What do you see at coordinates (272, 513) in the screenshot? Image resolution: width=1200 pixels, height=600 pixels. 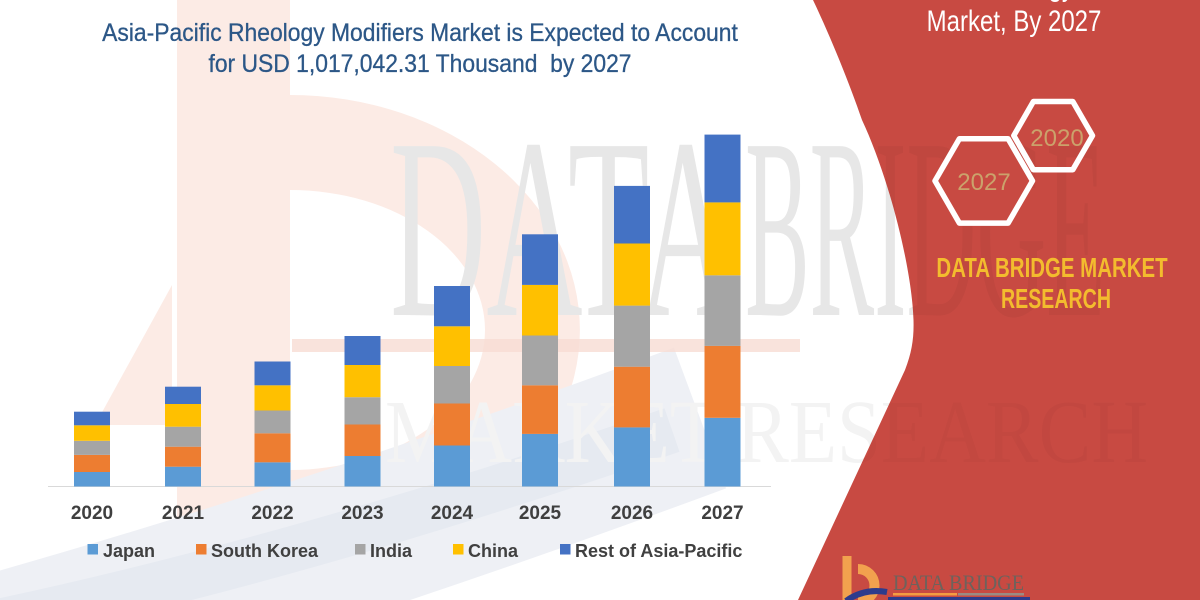 I see `svg-text: 2022` at bounding box center [272, 513].